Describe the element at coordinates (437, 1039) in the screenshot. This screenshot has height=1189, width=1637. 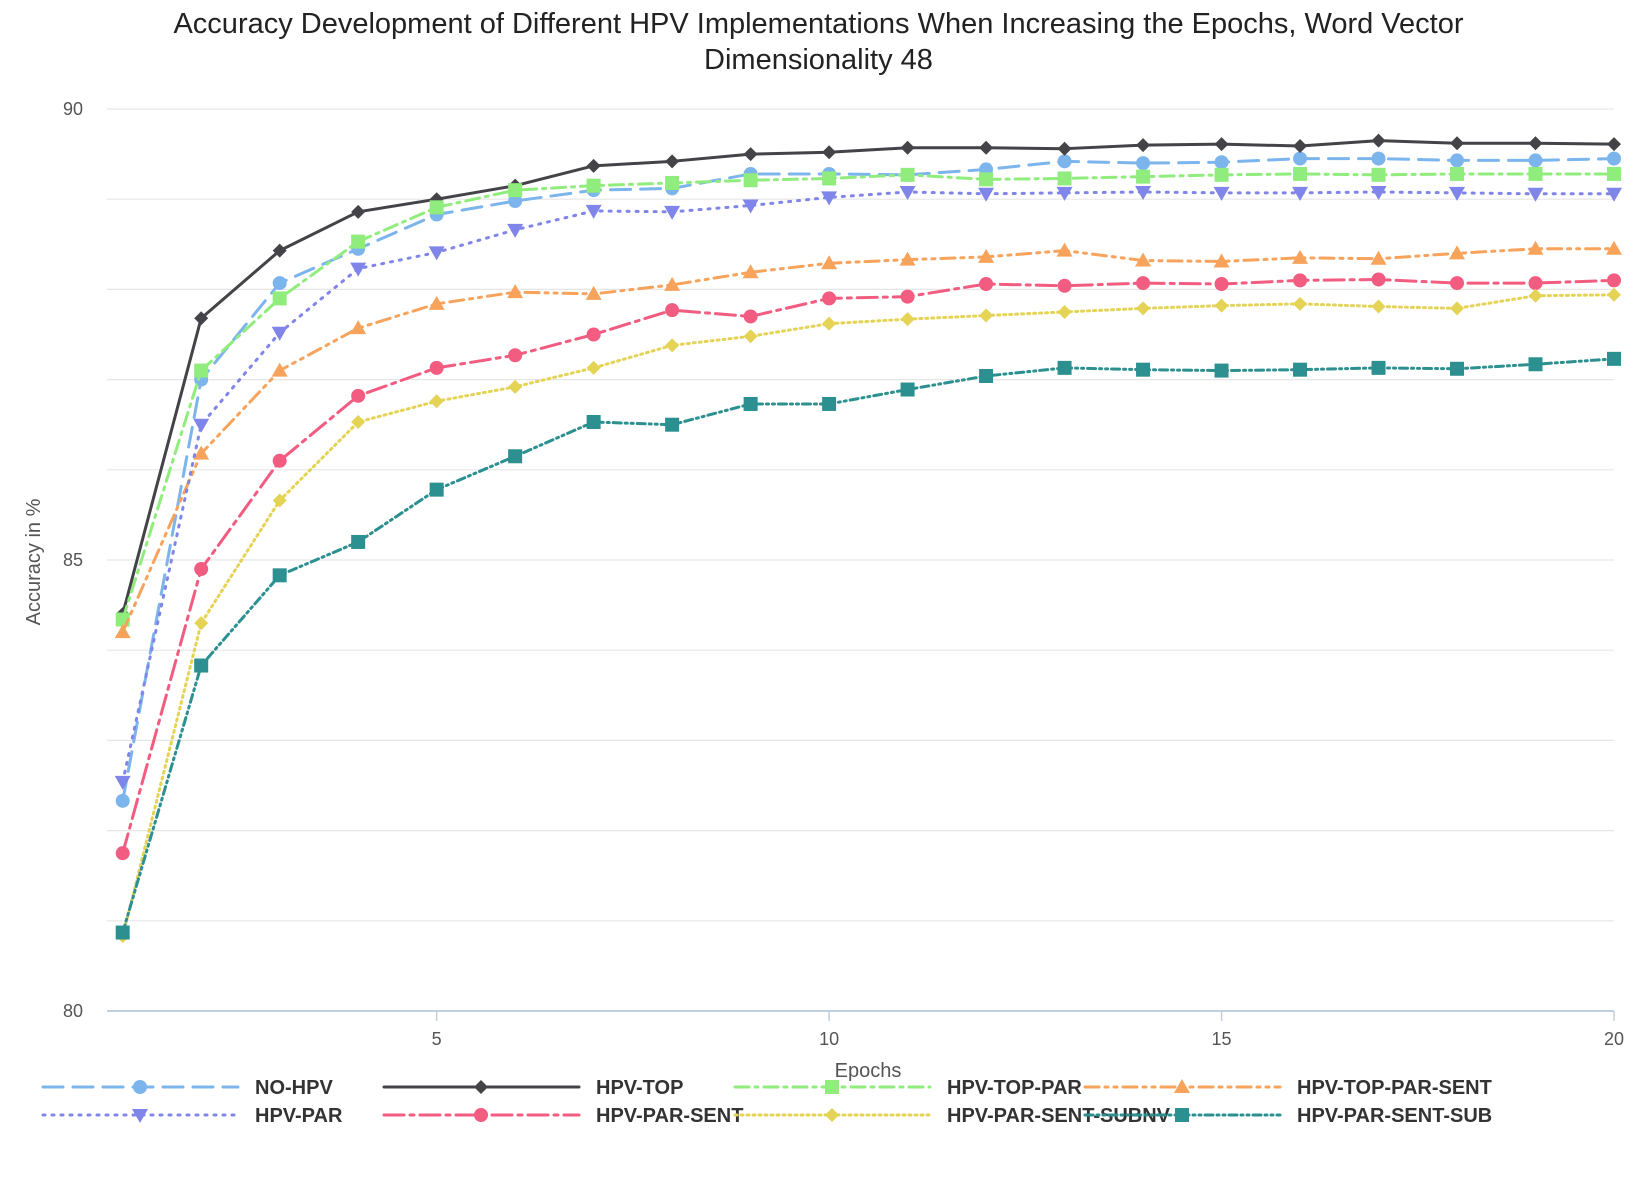
I see `x-tick-label: 5` at that location.